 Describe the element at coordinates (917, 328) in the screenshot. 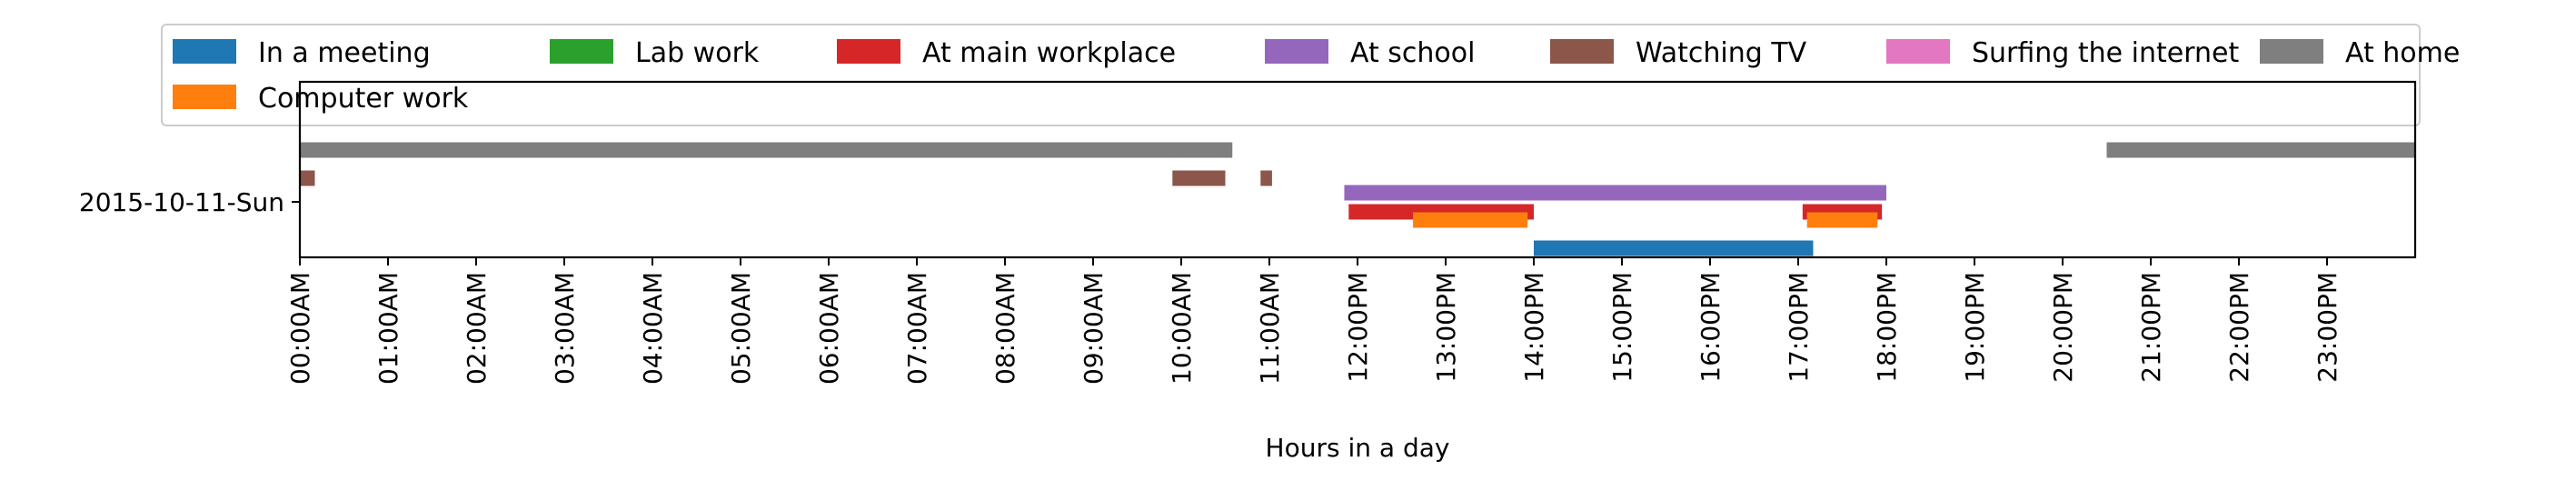

I see `x-tick-label-7: 07:00AM` at that location.